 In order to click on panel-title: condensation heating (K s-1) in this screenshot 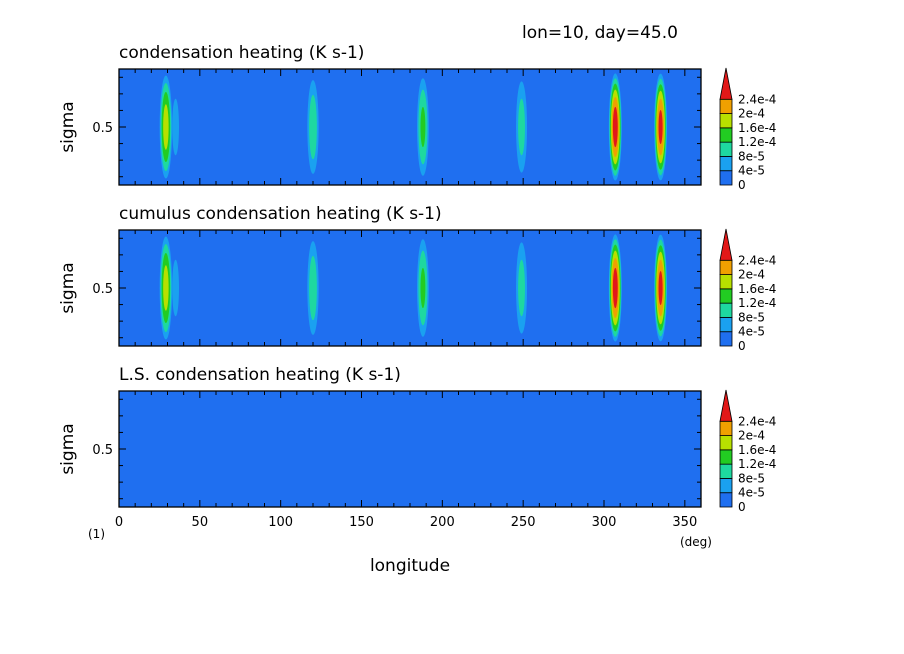, I will do `click(241, 53)`.